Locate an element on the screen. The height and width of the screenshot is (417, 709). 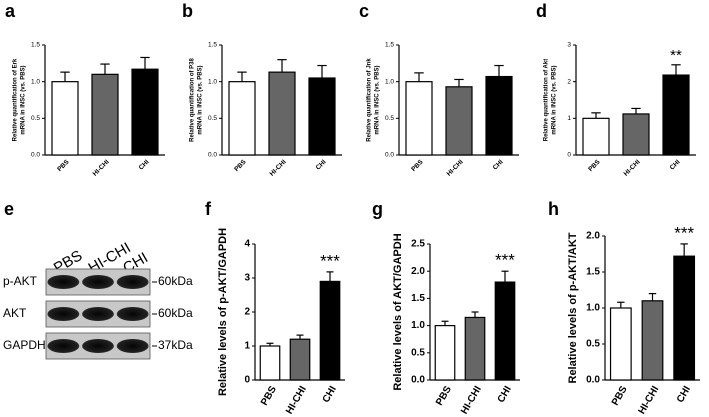
y-axis-label: Relative quantification of Akt is located at coordinates (547, 100).